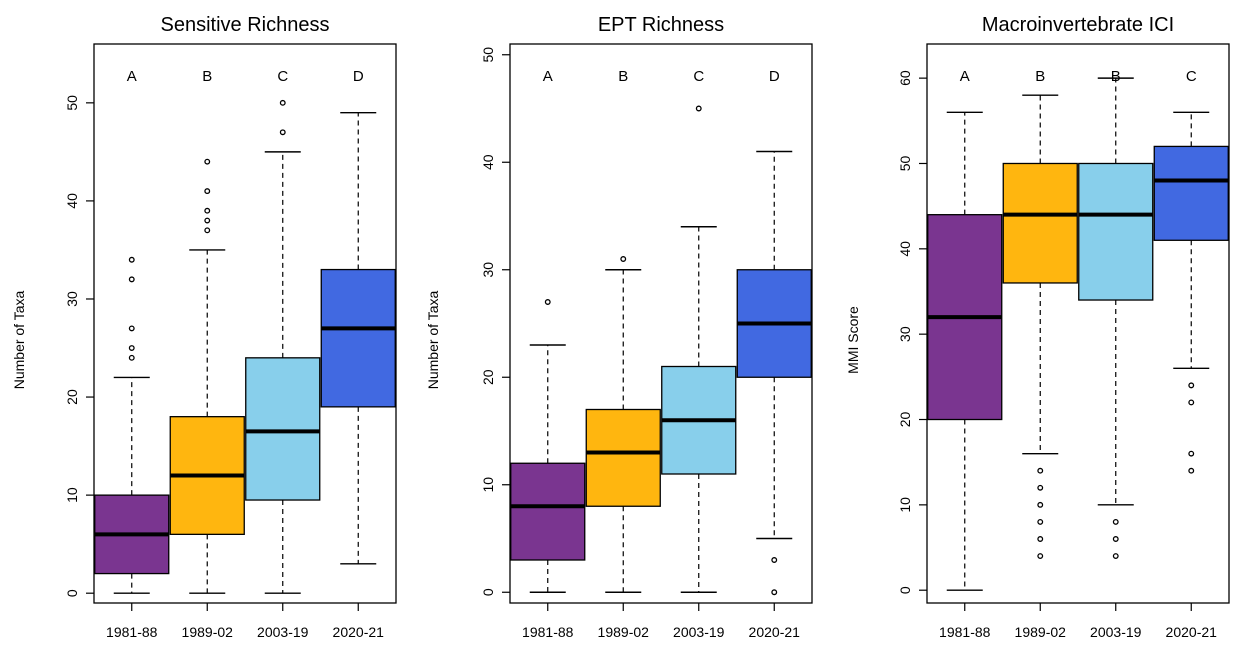 The width and height of the screenshot is (1233, 646). What do you see at coordinates (79, 346) in the screenshot?
I see `y-axis: 0 10 20 30 40 50` at bounding box center [79, 346].